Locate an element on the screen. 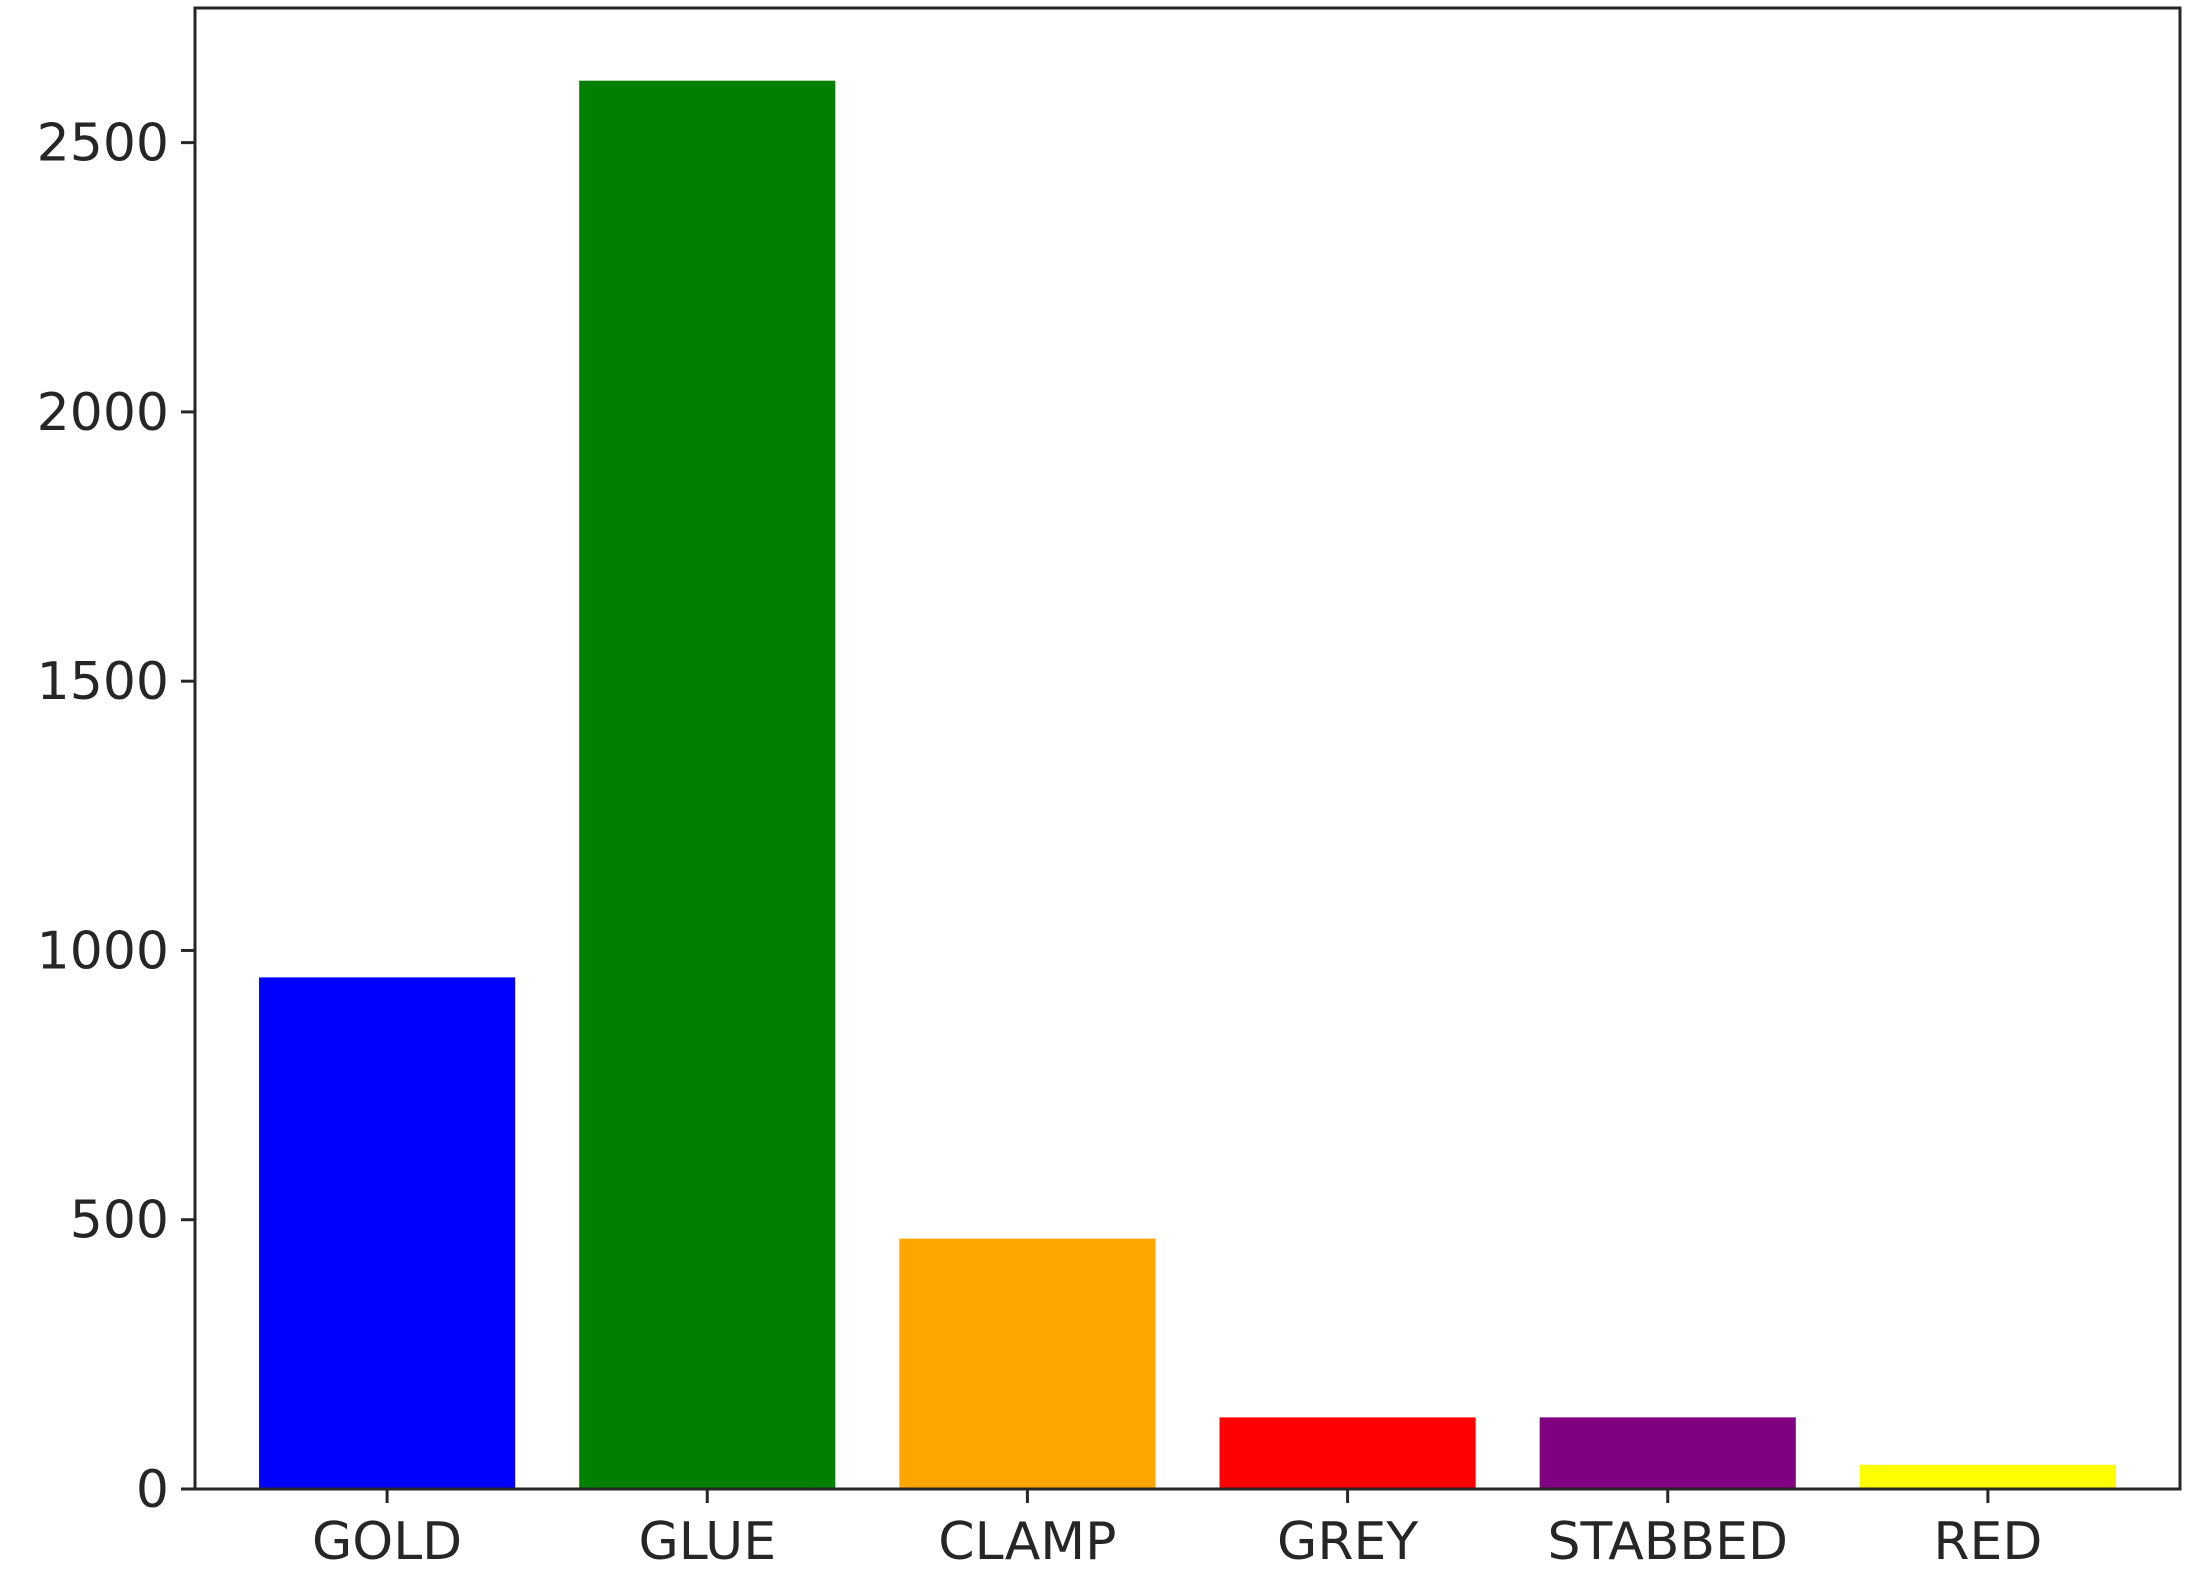 This screenshot has width=2189, height=1582. bar-stabbed is located at coordinates (1667, 1453).